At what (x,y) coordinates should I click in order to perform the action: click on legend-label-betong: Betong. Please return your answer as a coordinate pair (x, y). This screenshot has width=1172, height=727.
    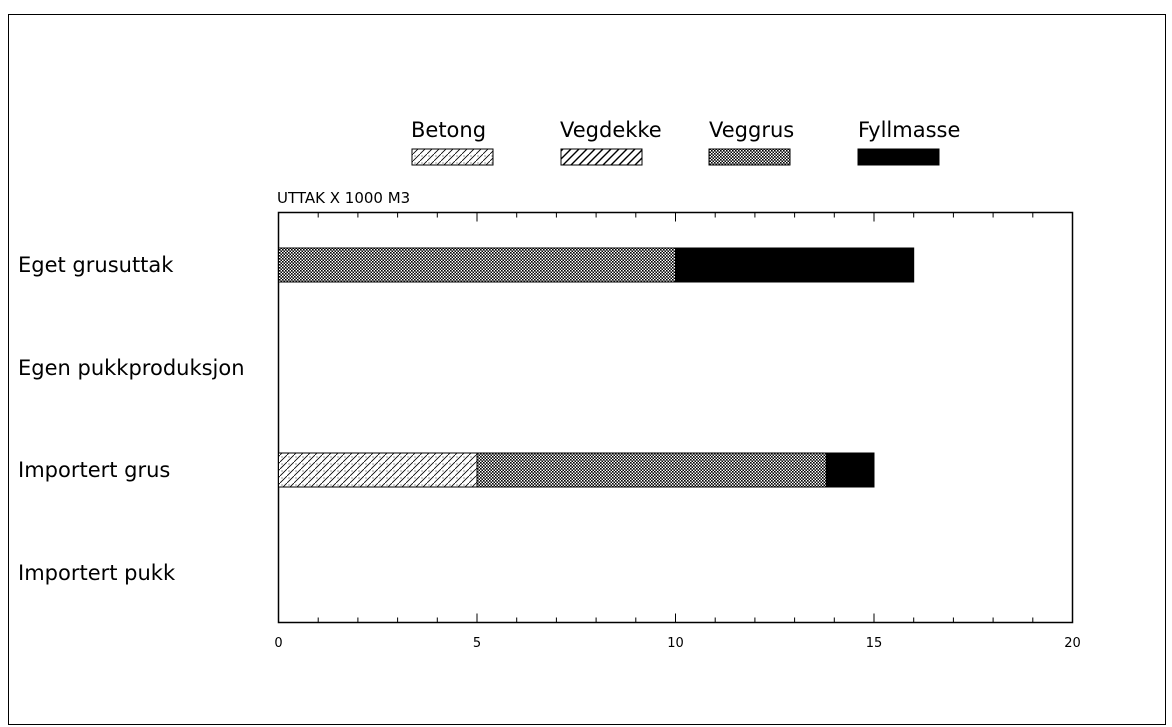
    Looking at the image, I should click on (448, 130).